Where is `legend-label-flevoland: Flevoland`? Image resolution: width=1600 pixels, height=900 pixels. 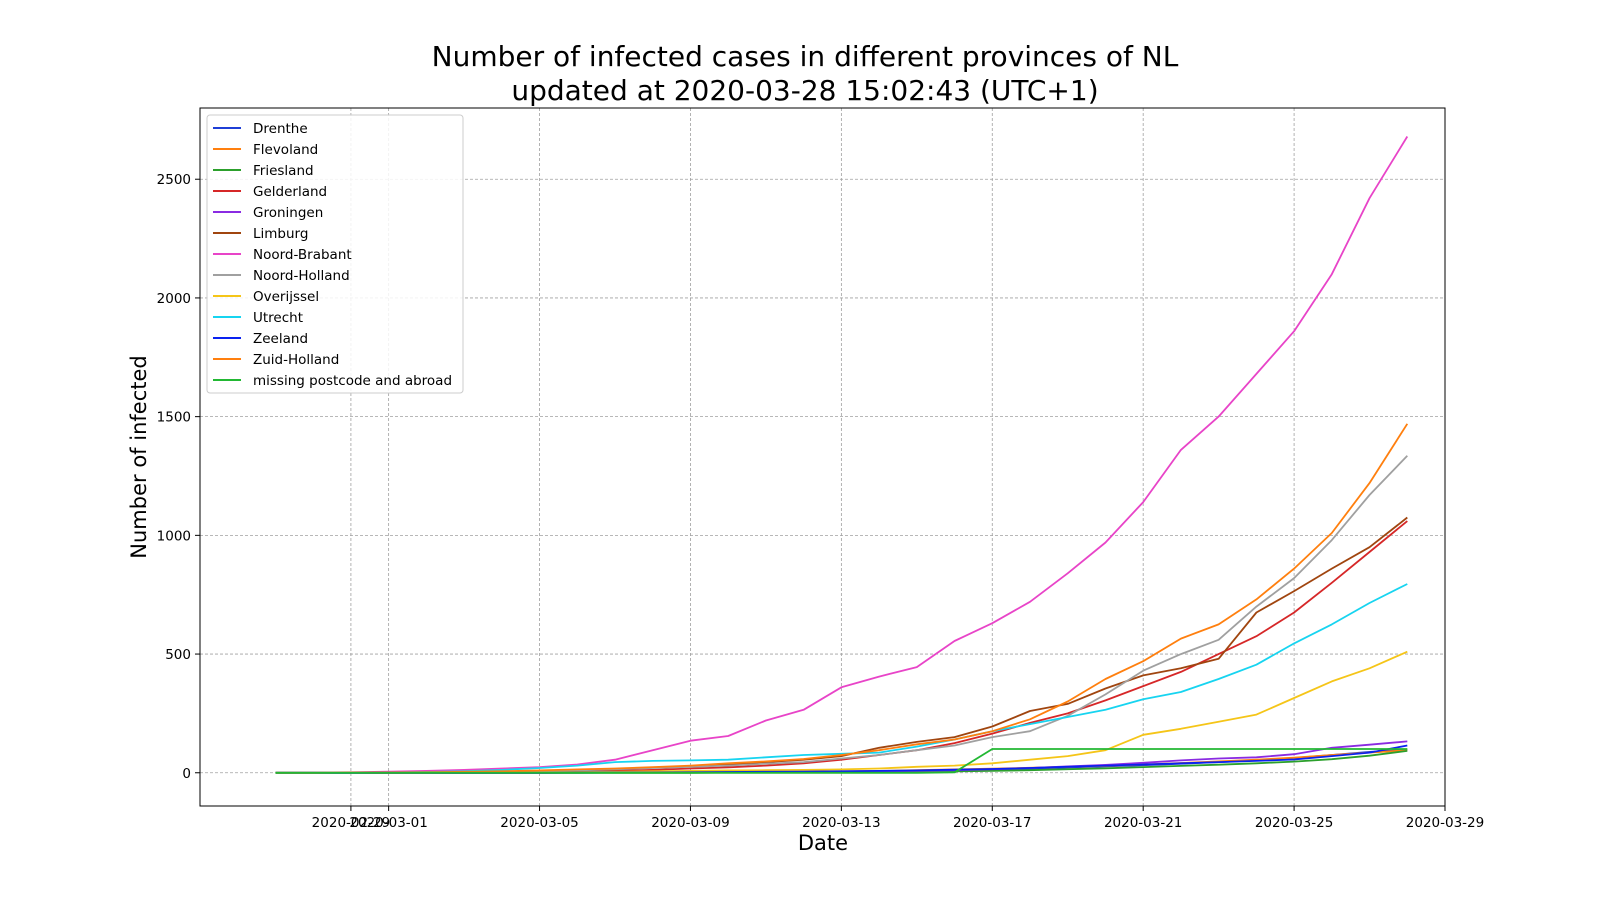 legend-label-flevoland: Flevoland is located at coordinates (285, 150).